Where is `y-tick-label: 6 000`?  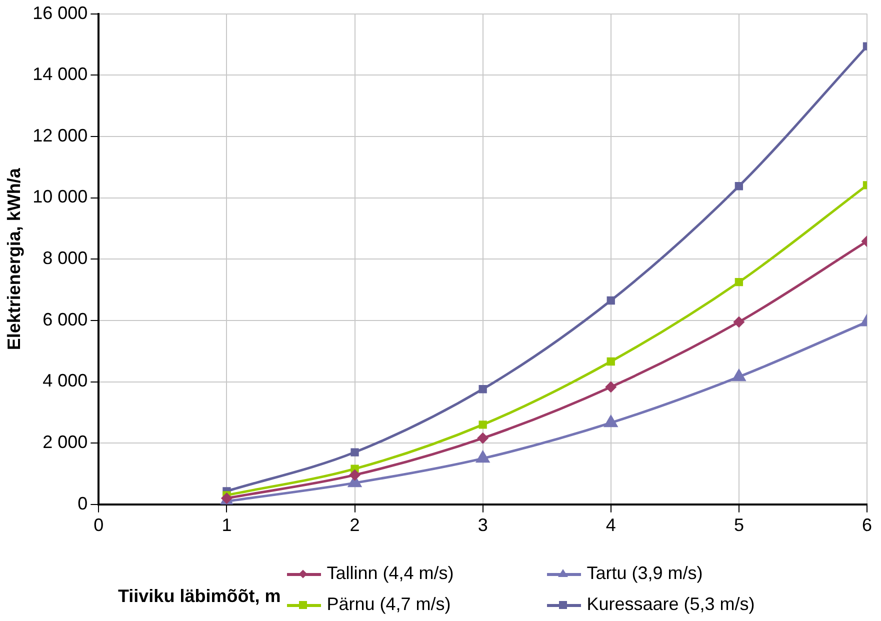 y-tick-label: 6 000 is located at coordinates (65, 319).